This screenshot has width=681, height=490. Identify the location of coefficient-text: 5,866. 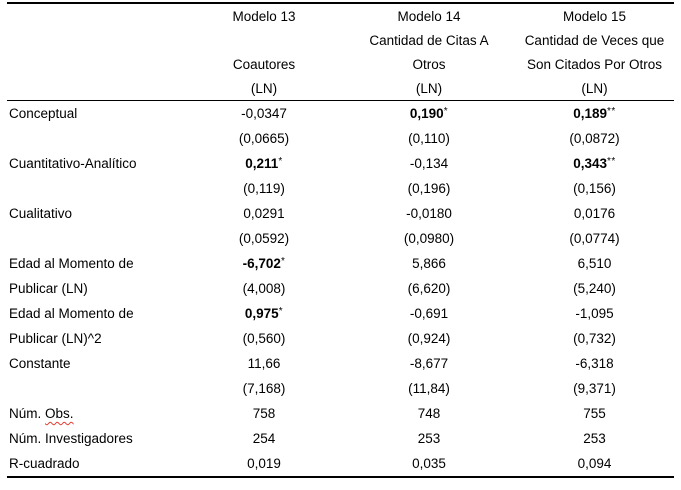
(429, 263).